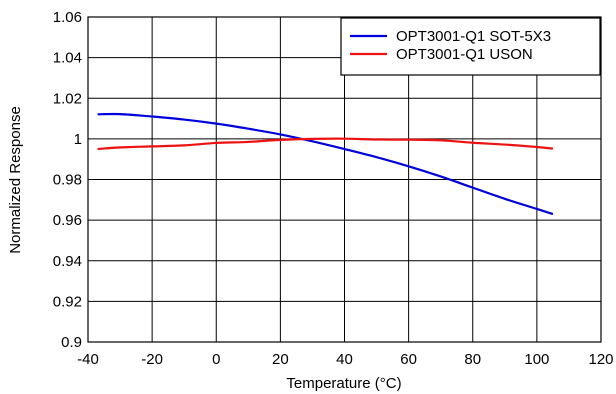 This screenshot has width=616, height=394. What do you see at coordinates (600, 359) in the screenshot?
I see `x-tick-label: 120` at bounding box center [600, 359].